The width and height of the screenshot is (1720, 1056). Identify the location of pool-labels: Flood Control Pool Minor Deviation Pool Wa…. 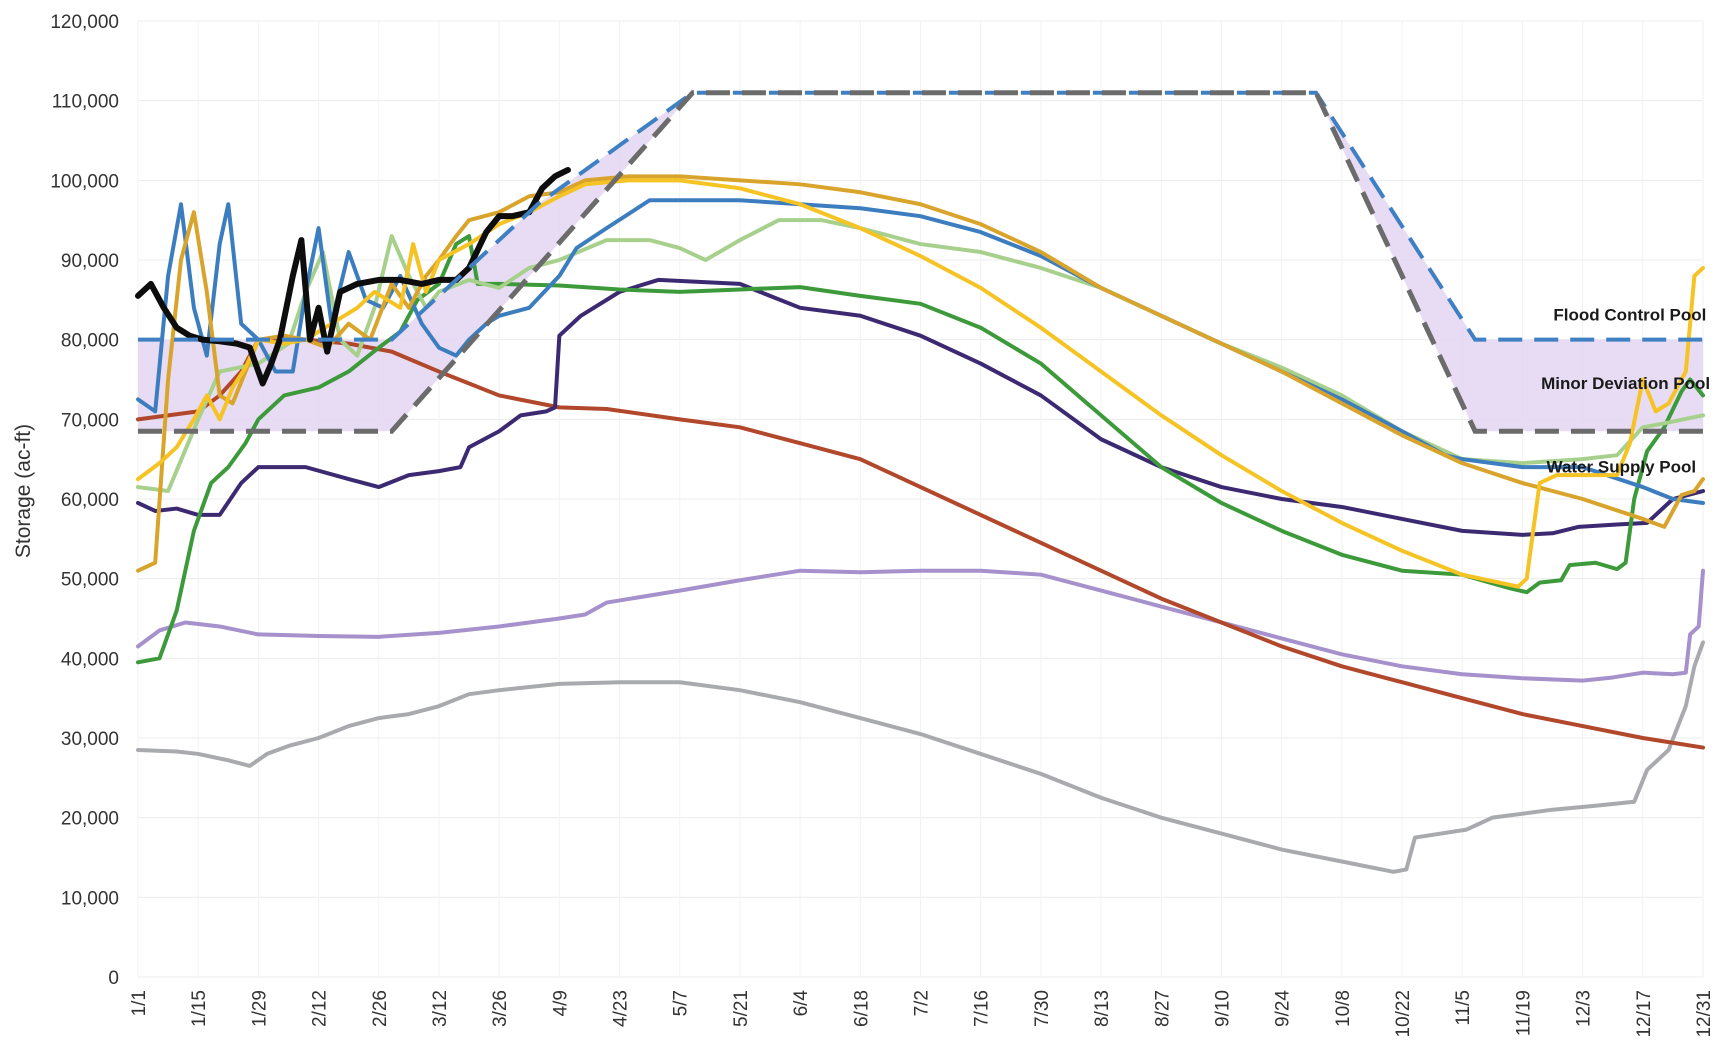
(1625, 391).